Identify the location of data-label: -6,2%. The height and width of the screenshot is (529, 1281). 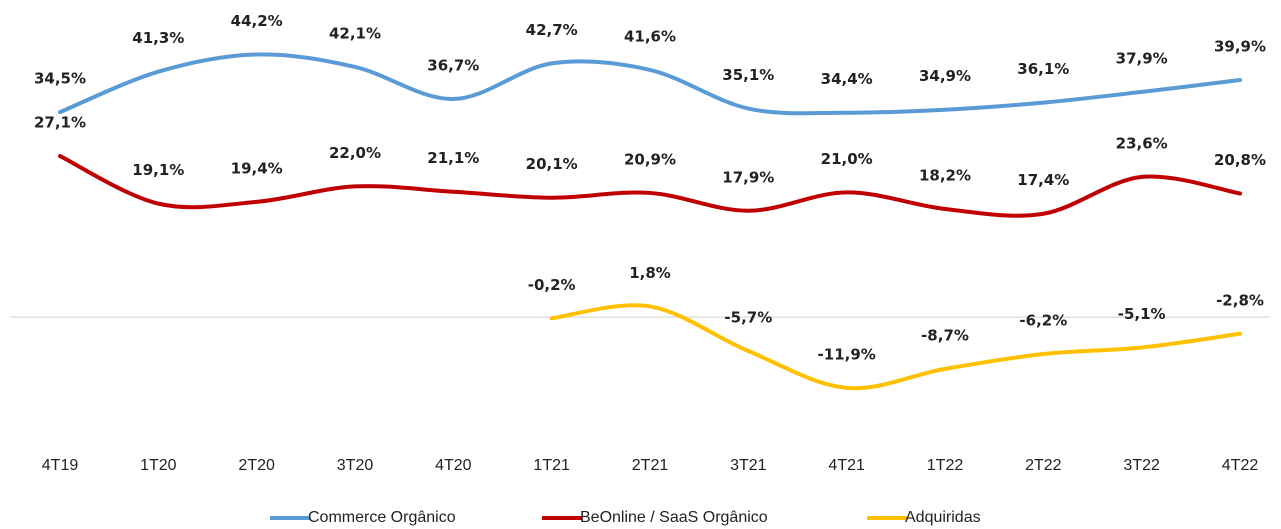
(1043, 320).